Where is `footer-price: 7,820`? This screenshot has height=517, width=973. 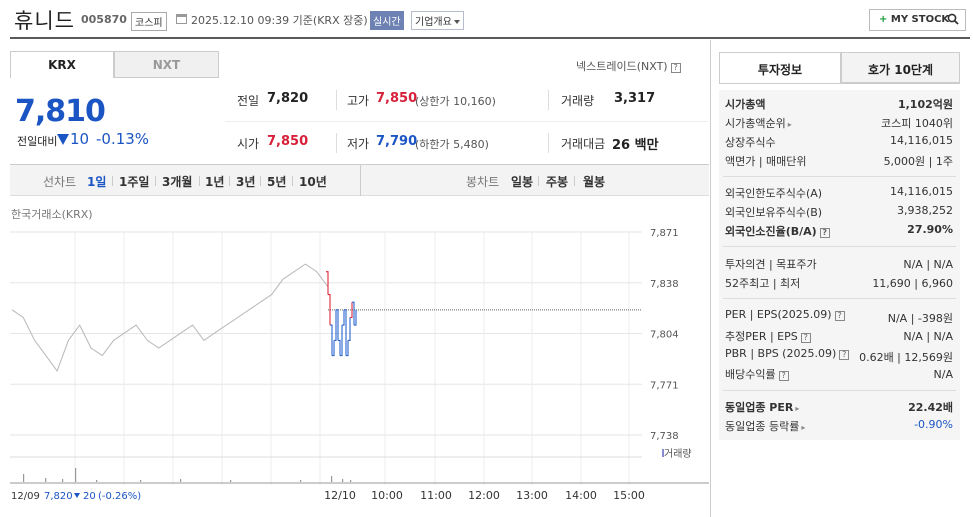 footer-price: 7,820 is located at coordinates (58, 496).